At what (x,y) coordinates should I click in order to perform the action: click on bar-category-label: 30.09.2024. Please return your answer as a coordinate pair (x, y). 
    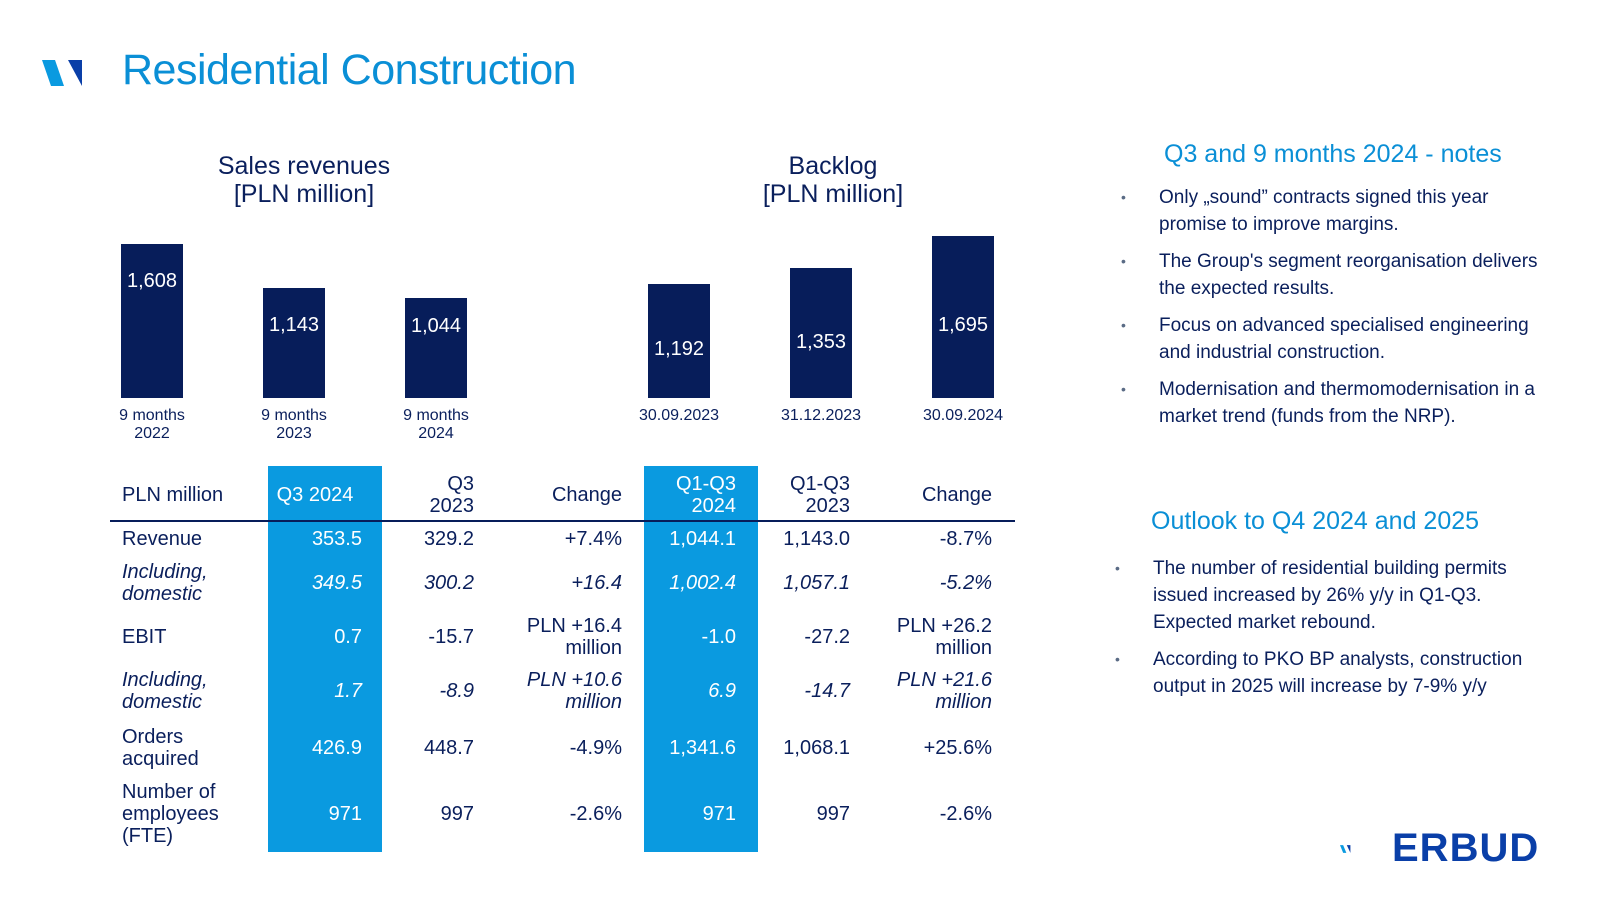
    Looking at the image, I should click on (963, 415).